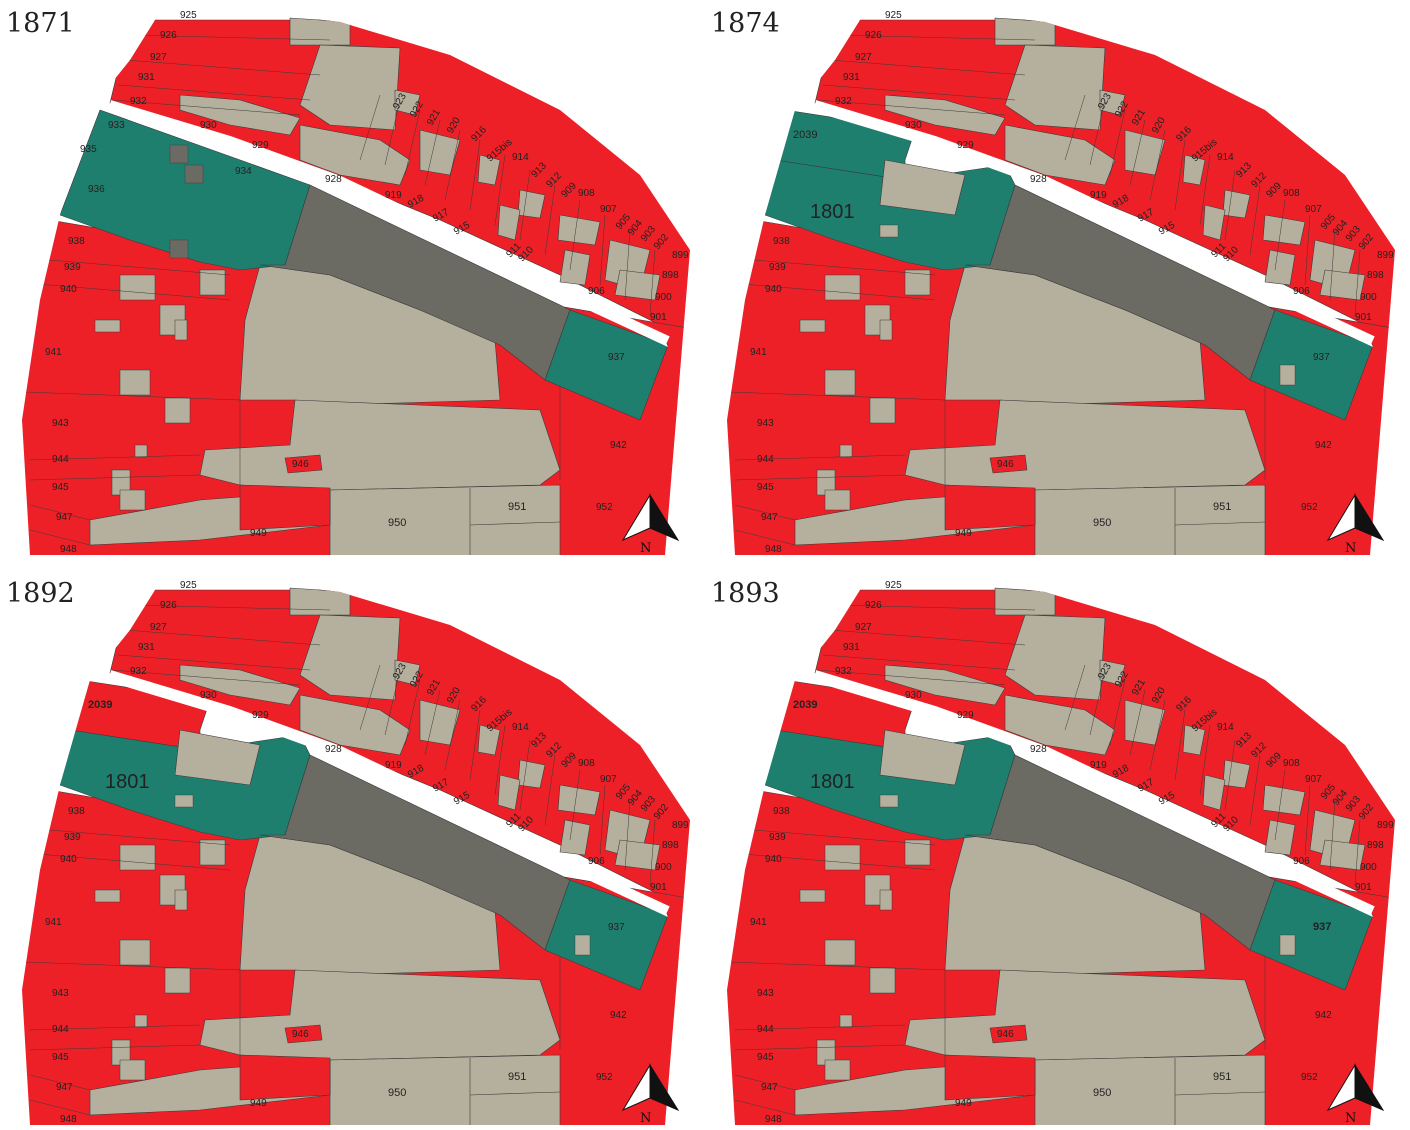 The width and height of the screenshot is (1410, 1130). I want to click on parcel-label-908: 908, so click(1291, 763).